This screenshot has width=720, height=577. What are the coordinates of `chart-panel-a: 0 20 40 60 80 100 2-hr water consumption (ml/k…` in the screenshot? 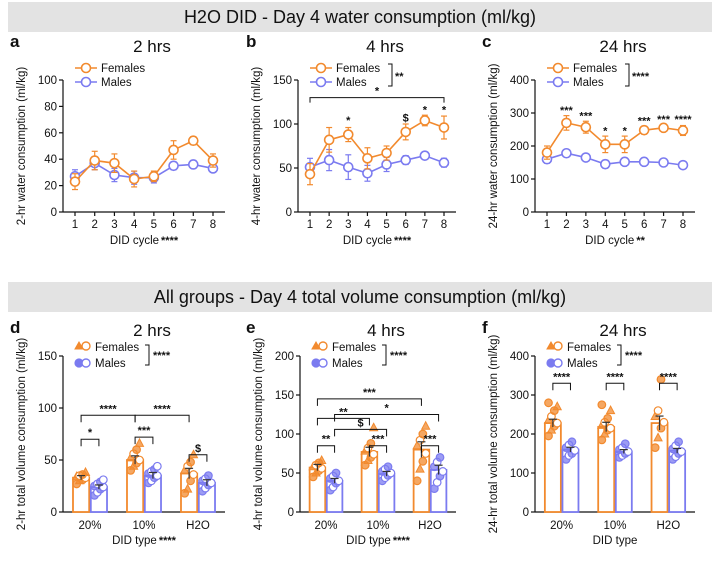 It's located at (117, 139).